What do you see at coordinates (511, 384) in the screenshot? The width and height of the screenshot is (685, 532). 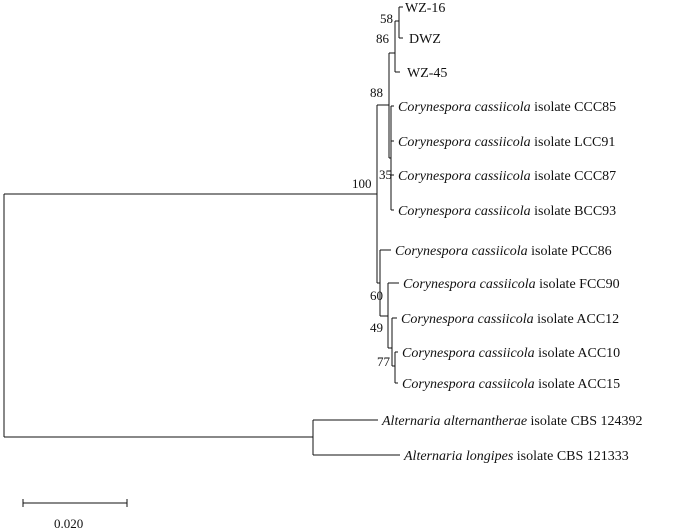 I see `taxon-label-acc15: Corynespora cassiicola isolate ACC15` at bounding box center [511, 384].